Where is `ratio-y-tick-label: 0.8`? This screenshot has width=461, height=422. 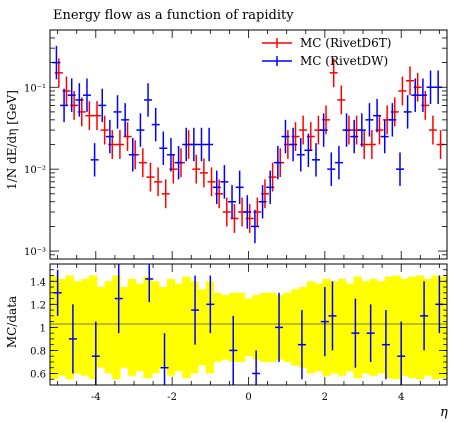 ratio-y-tick-label: 0.8 is located at coordinates (38, 351).